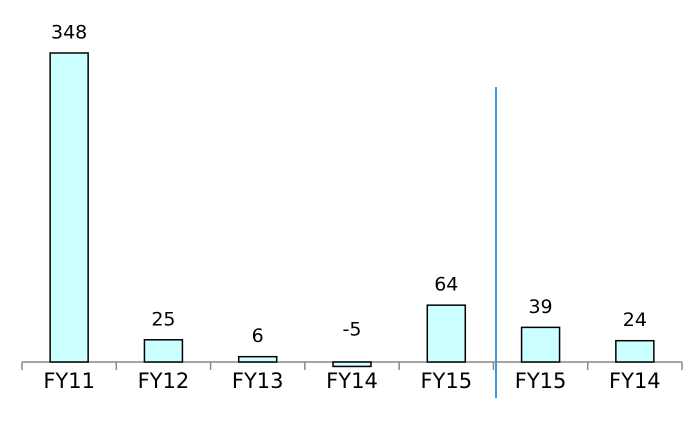  Describe the element at coordinates (164, 381) in the screenshot. I see `x-tick-label: FY12` at that location.